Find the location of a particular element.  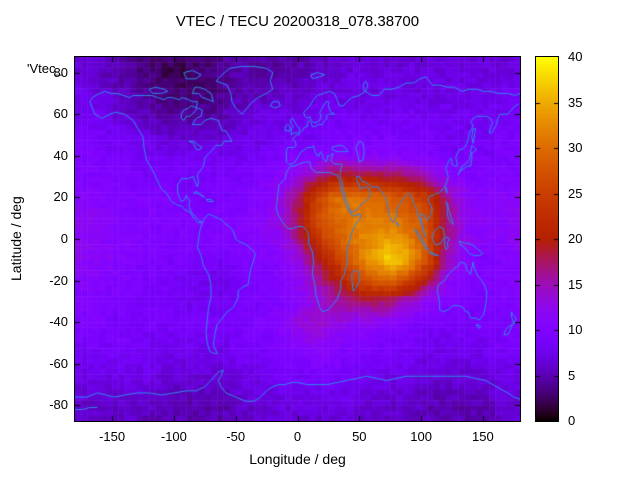

y-tick-label: 40 is located at coordinates (60, 155).